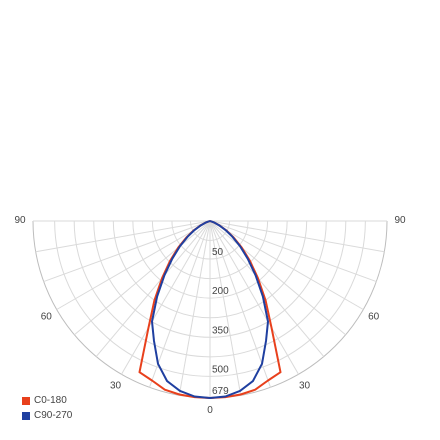 This screenshot has width=440, height=440. Describe the element at coordinates (220, 391) in the screenshot. I see `radial-tick-label: 679` at that location.